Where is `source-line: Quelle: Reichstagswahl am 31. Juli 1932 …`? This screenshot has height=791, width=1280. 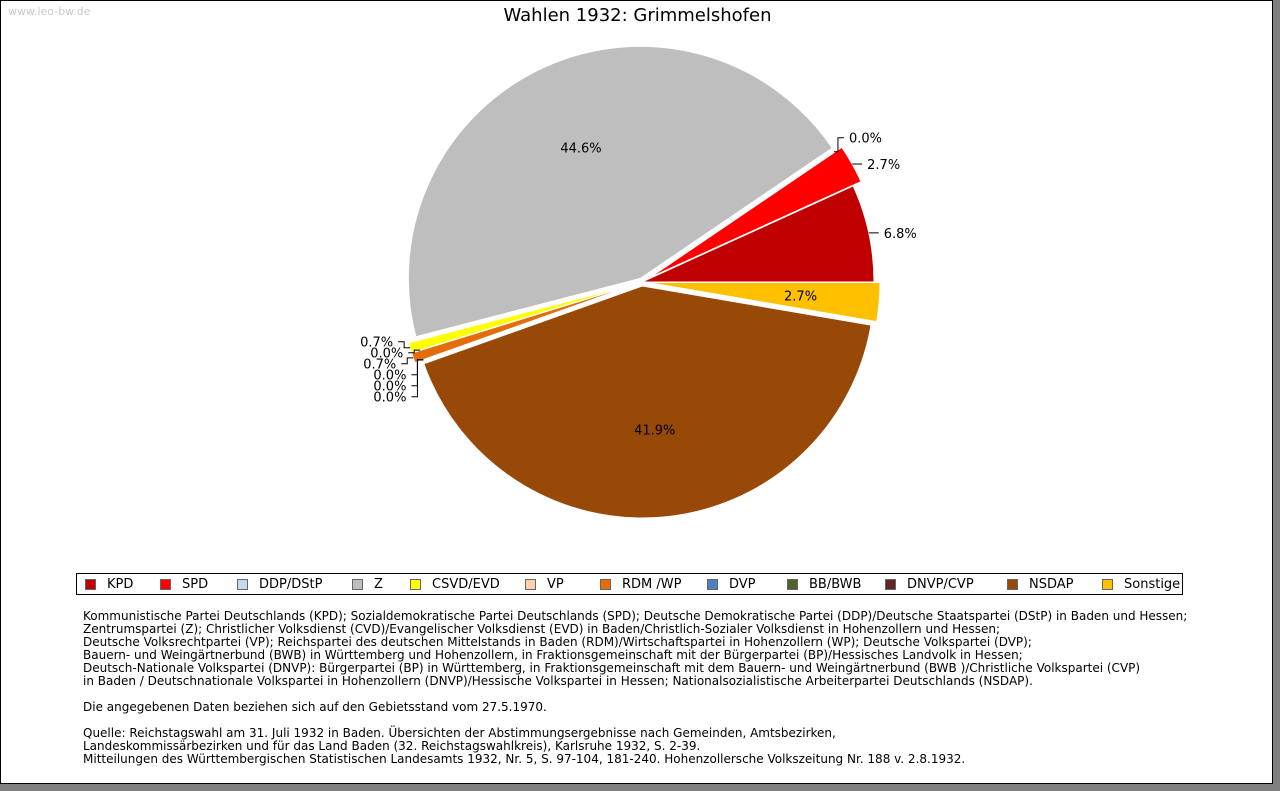
source-line: Quelle: Reichstagswahl am 31. Juli 1932 … is located at coordinates (459, 733).